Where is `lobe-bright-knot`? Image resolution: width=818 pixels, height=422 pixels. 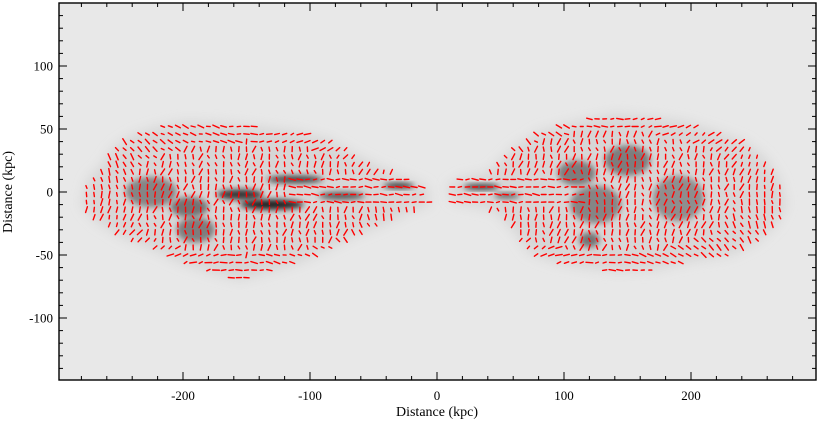
lobe-bright-knot is located at coordinates (272, 204).